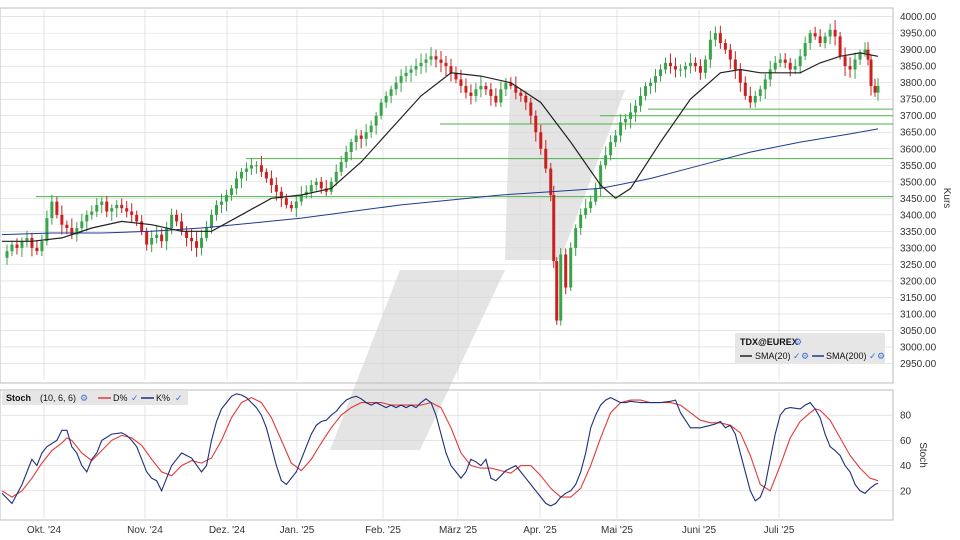 This screenshot has width=960, height=540. What do you see at coordinates (918, 298) in the screenshot?
I see `price-tick-label: 3150.00` at bounding box center [918, 298].